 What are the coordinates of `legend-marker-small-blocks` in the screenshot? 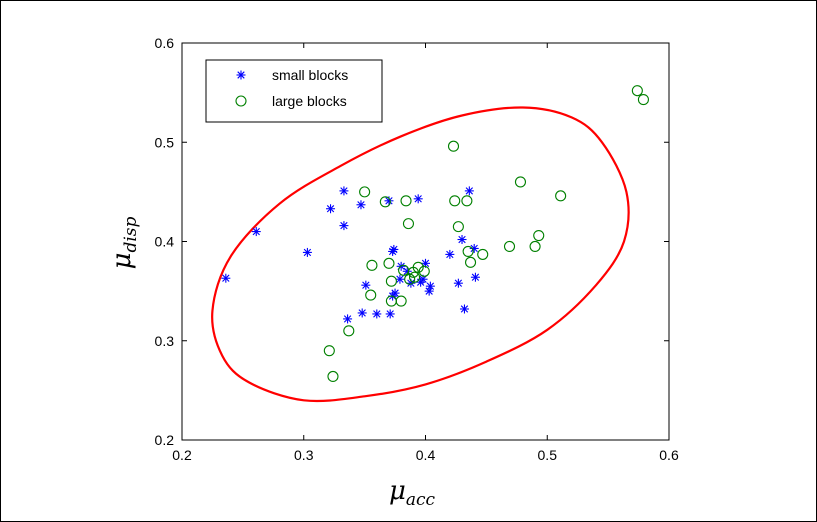 It's located at (241, 75).